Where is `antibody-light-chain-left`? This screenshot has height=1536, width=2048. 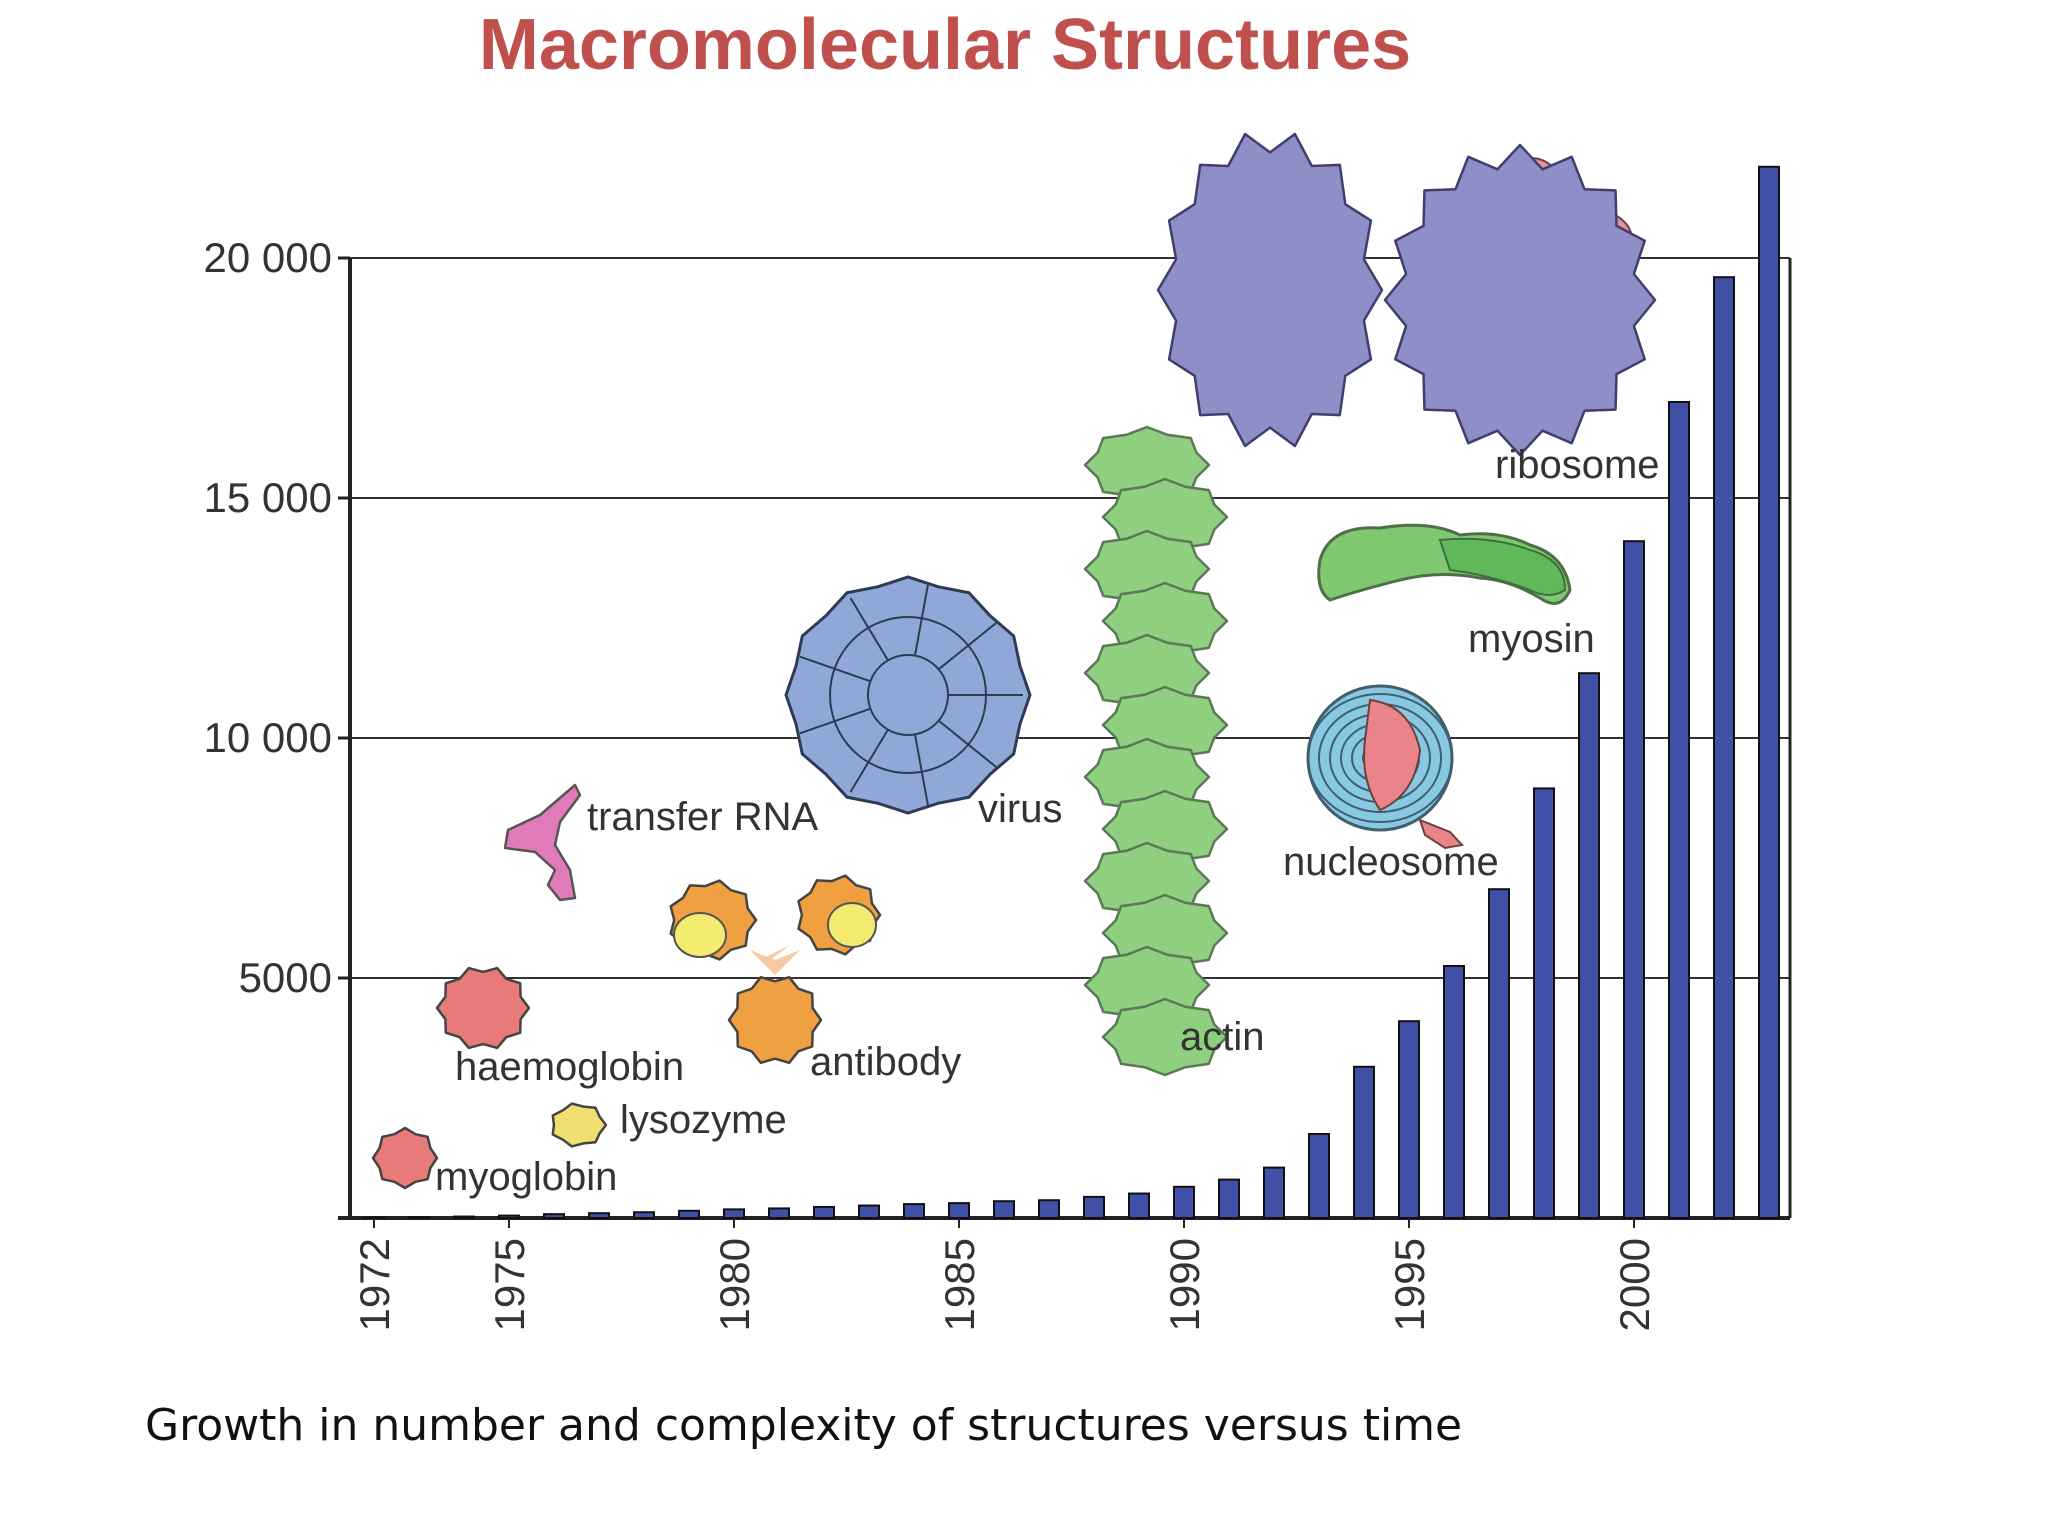 antibody-light-chain-left is located at coordinates (700, 935).